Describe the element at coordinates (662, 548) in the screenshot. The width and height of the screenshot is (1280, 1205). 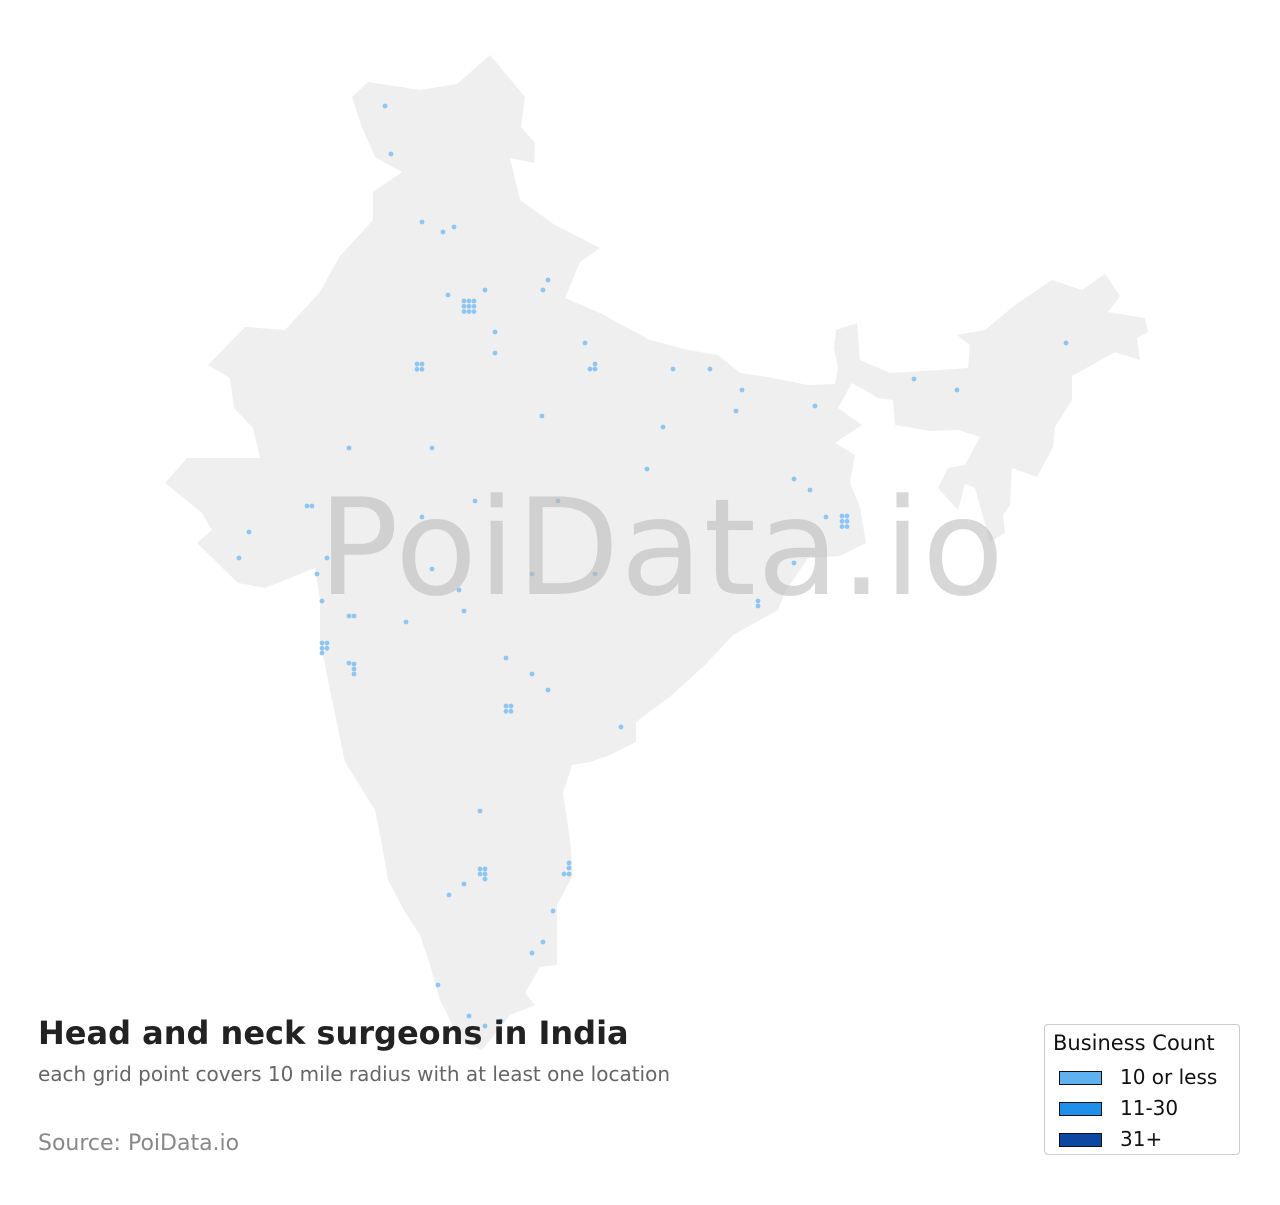
I see `watermark: PoiData.io` at that location.